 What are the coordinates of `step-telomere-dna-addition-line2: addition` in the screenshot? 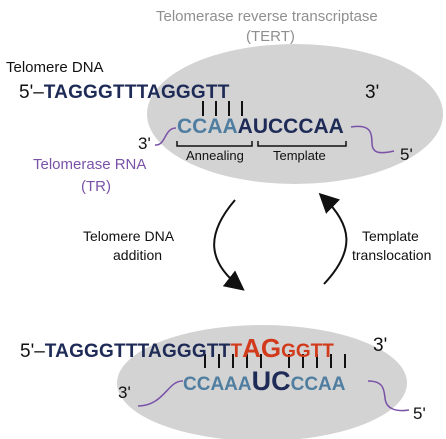 It's located at (138, 255).